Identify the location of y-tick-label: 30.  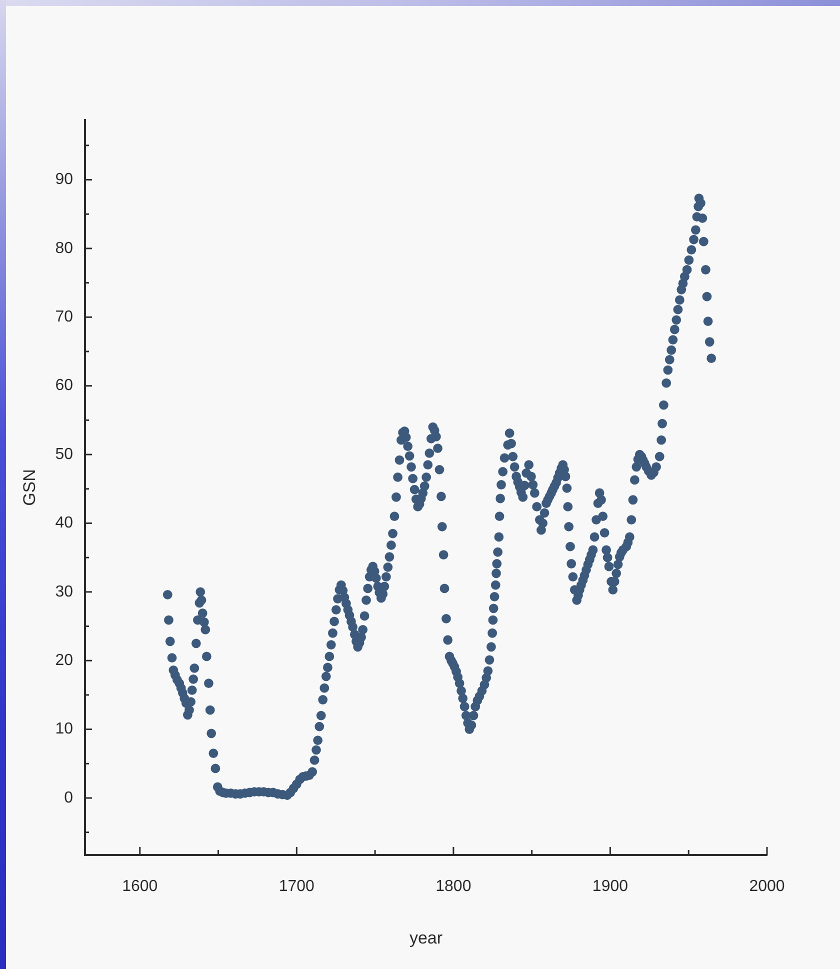
(64, 591).